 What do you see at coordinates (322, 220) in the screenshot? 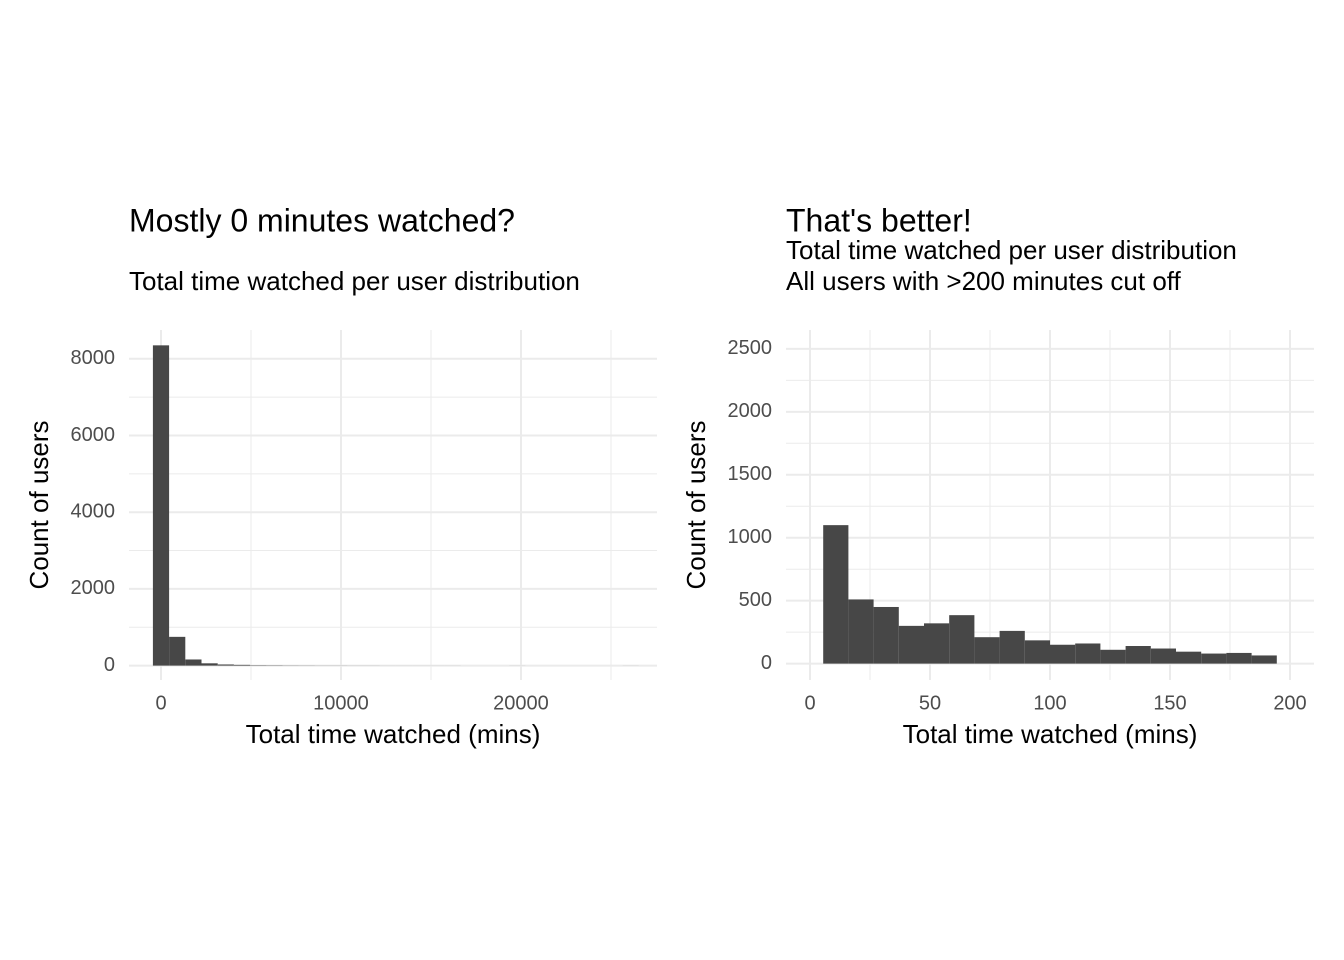
I see `chart-title: Mostly 0 minutes watched?` at bounding box center [322, 220].